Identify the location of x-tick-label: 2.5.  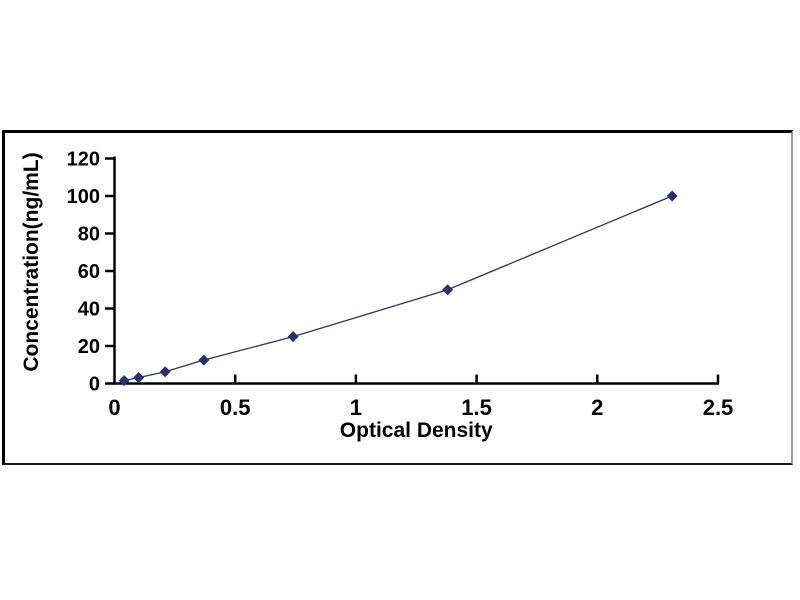
(718, 407).